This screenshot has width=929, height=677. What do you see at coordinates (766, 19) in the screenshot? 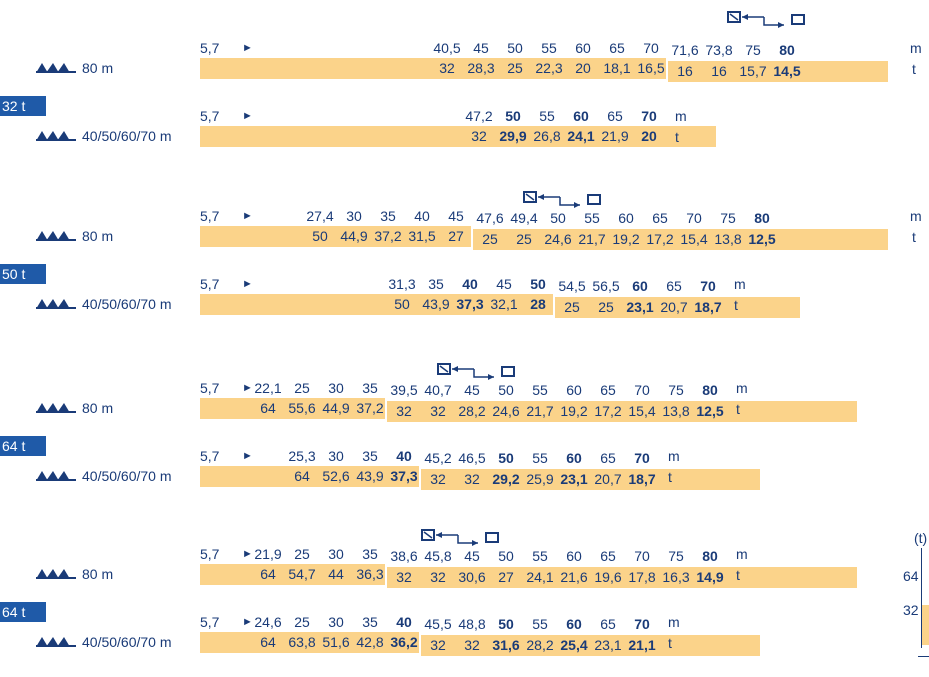
I see `hook-transition-icon` at bounding box center [766, 19].